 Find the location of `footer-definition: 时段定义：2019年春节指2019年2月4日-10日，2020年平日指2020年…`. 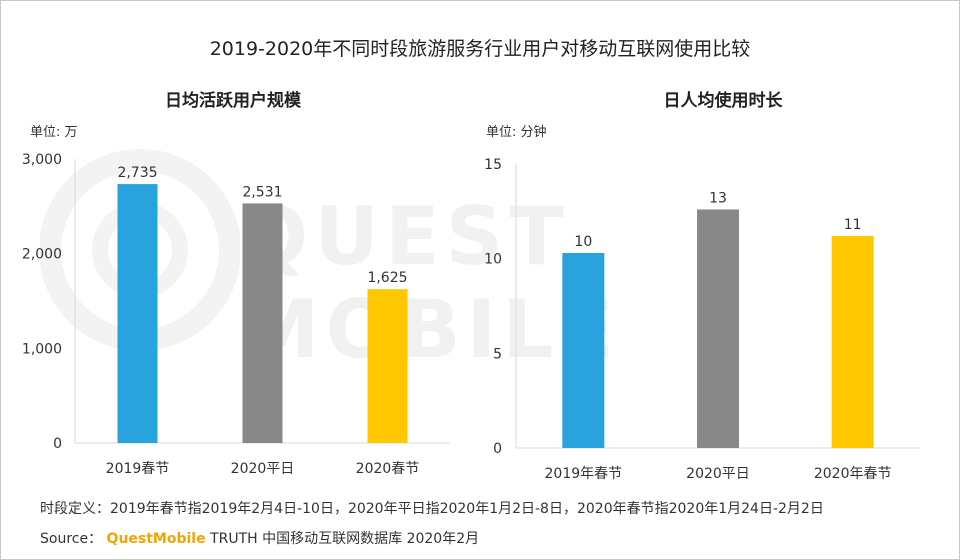

footer-definition: 时段定义：2019年春节指2019年2月4日-10日，2020年平日指2020年… is located at coordinates (432, 509).